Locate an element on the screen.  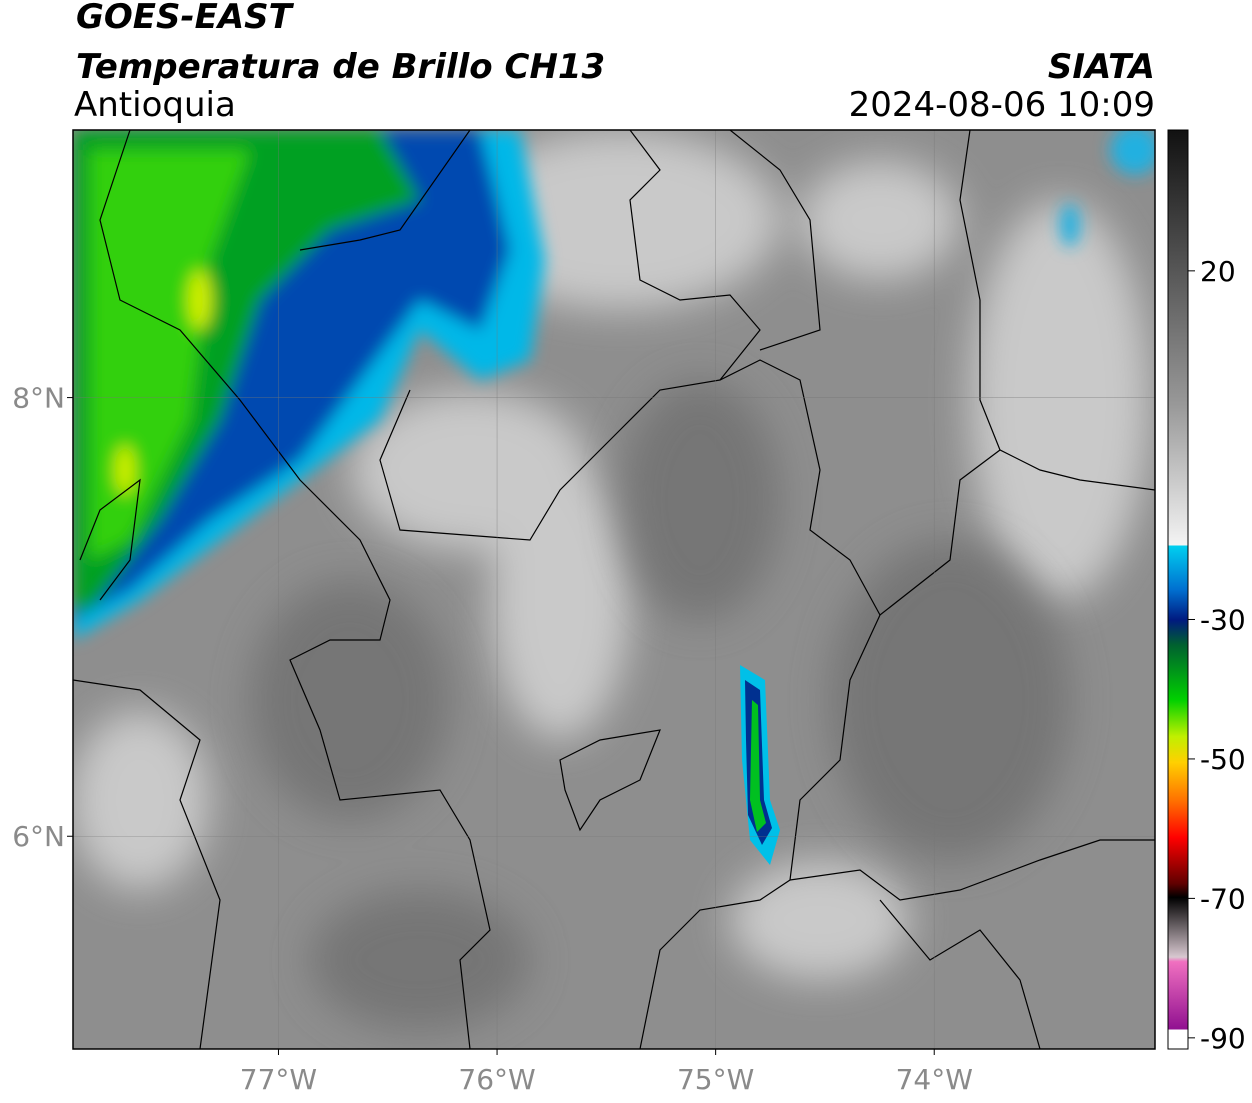
satellite-title: GOES-EAST is located at coordinates (185, 18).